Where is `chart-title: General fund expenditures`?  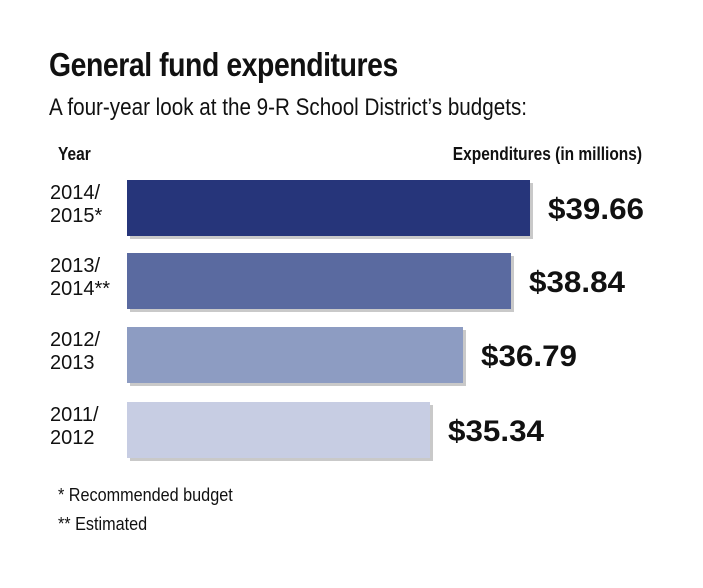
chart-title: General fund expenditures is located at coordinates (223, 64).